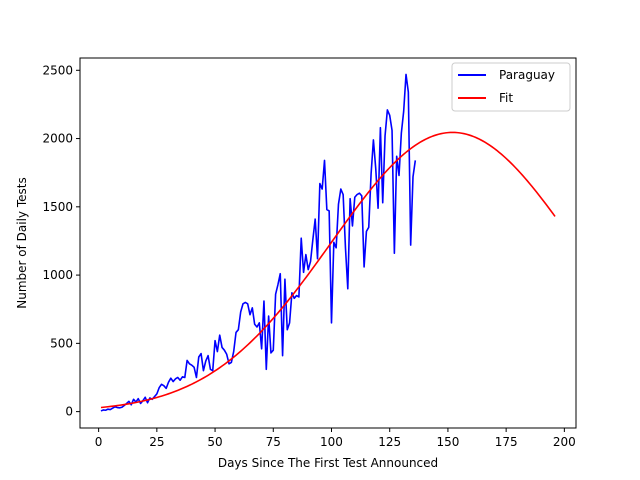 The width and height of the screenshot is (640, 480). Describe the element at coordinates (61, 343) in the screenshot. I see `y-tick-label: 500` at that location.